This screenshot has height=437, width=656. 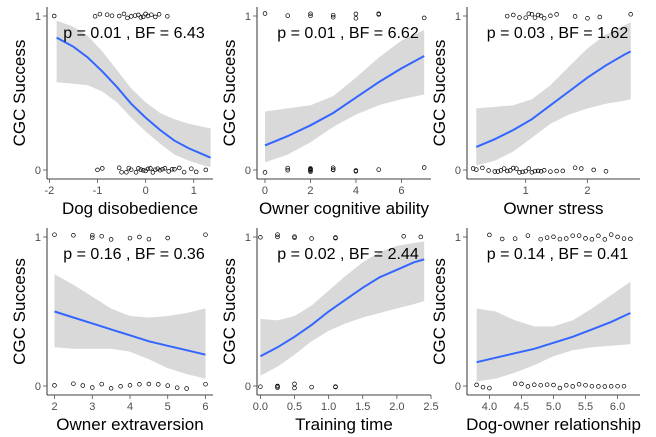 I want to click on stats-annotation: p = 0.02 , BF = 2.44, so click(x=348, y=254).